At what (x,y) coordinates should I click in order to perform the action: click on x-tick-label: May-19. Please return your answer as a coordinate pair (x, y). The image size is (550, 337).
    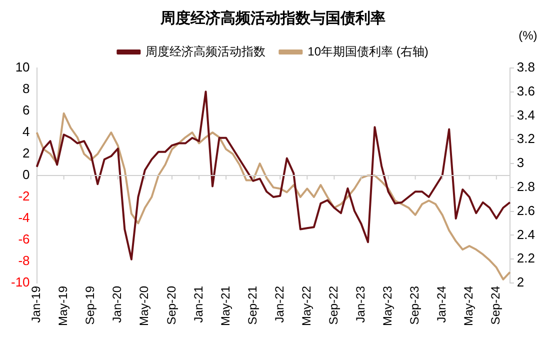
    Looking at the image, I should click on (63, 306).